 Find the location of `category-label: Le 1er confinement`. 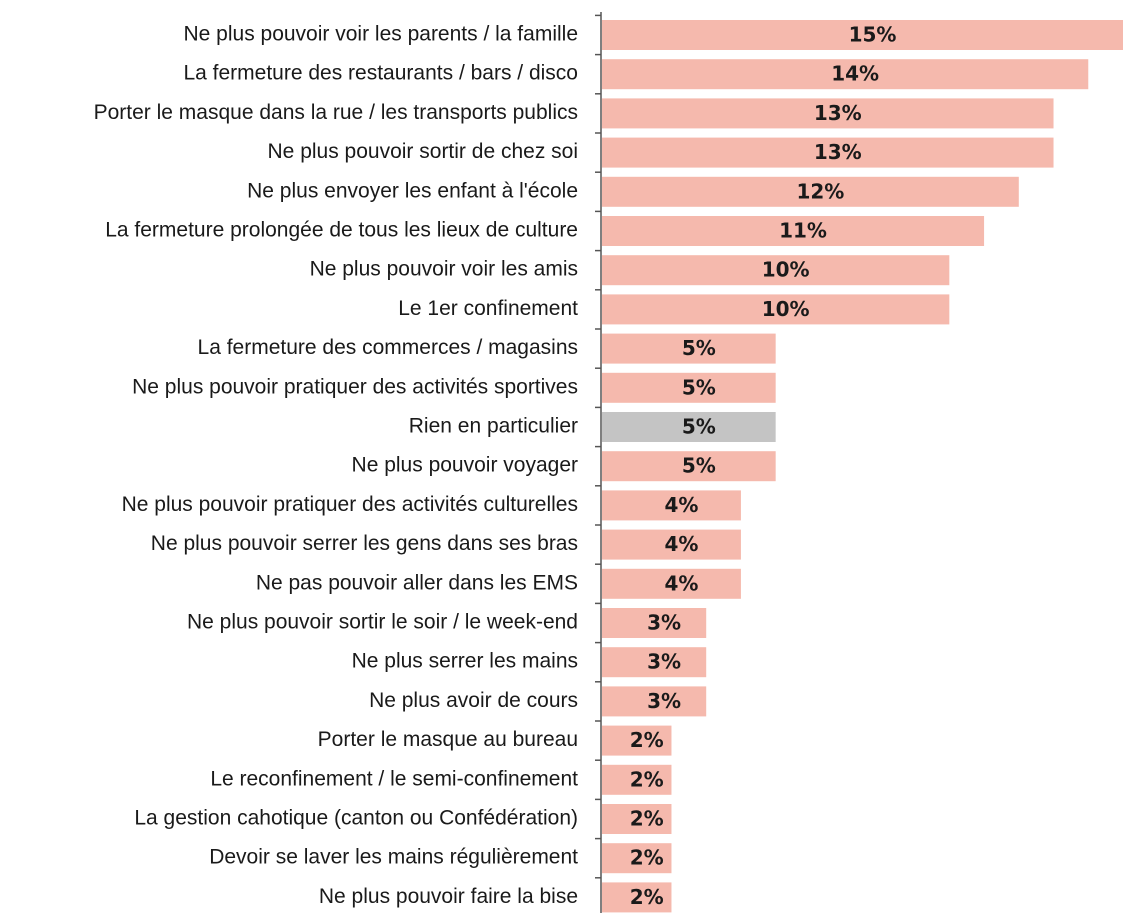

category-label: Le 1er confinement is located at coordinates (488, 308).